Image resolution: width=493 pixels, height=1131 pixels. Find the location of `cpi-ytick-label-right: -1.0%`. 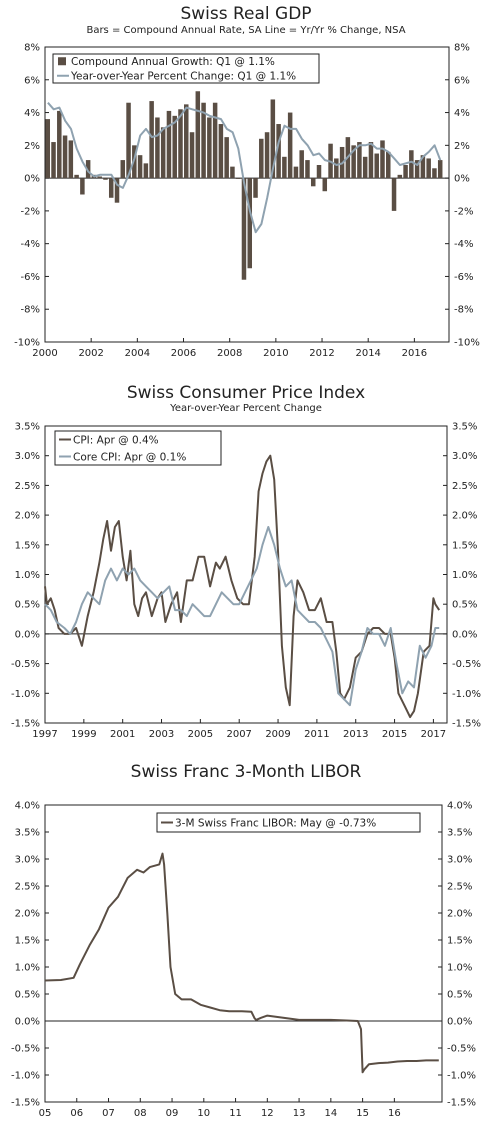

cpi-ytick-label-right: -1.0% is located at coordinates (466, 694).